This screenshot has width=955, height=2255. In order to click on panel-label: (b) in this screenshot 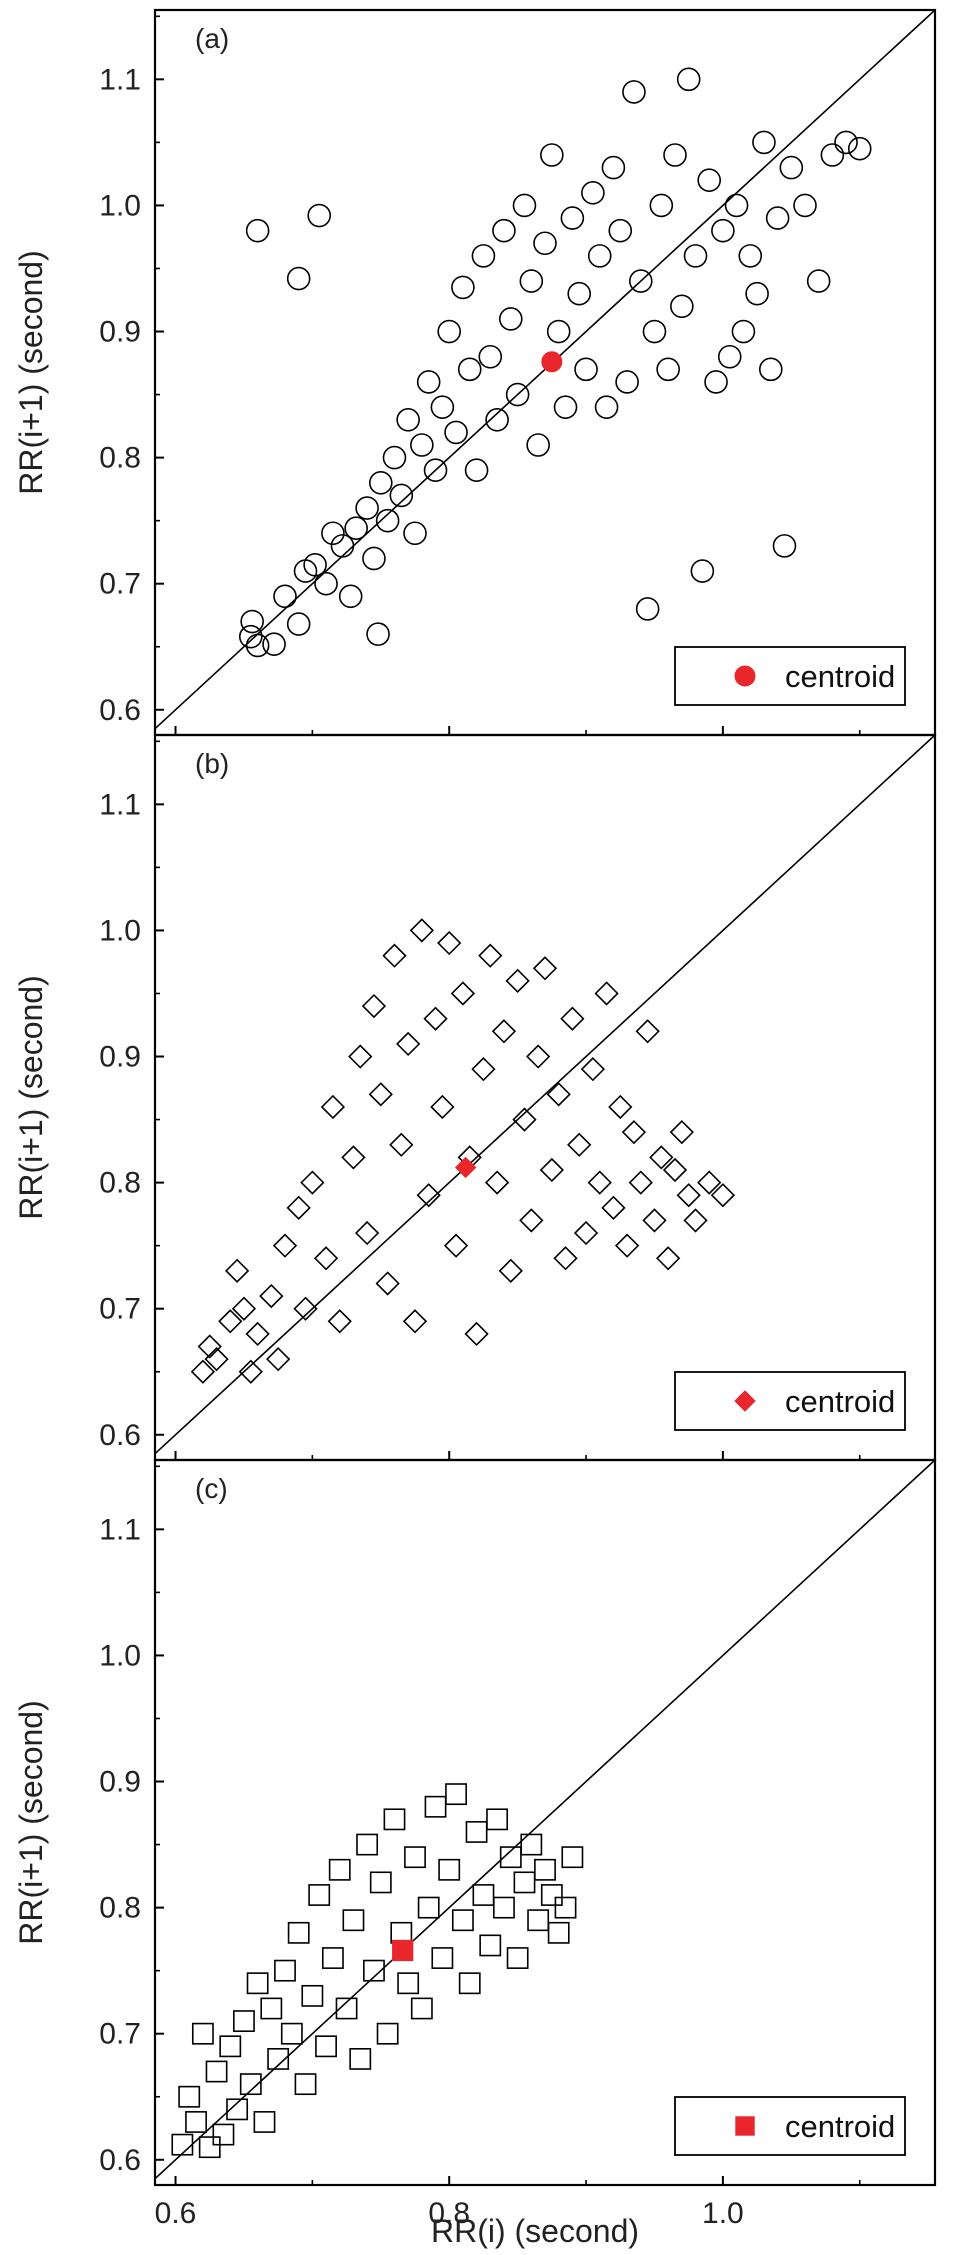, I will do `click(212, 763)`.